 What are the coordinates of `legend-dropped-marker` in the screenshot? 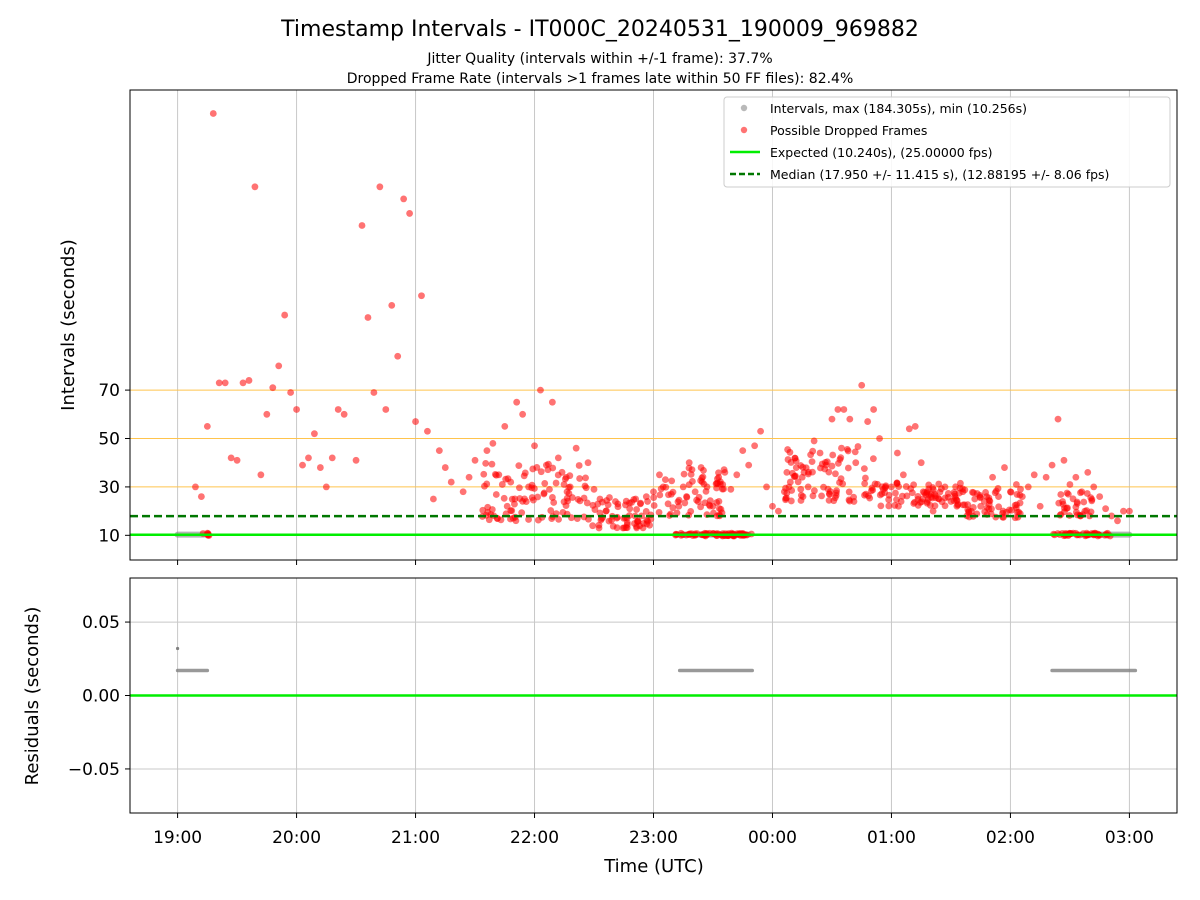 It's located at (744, 130).